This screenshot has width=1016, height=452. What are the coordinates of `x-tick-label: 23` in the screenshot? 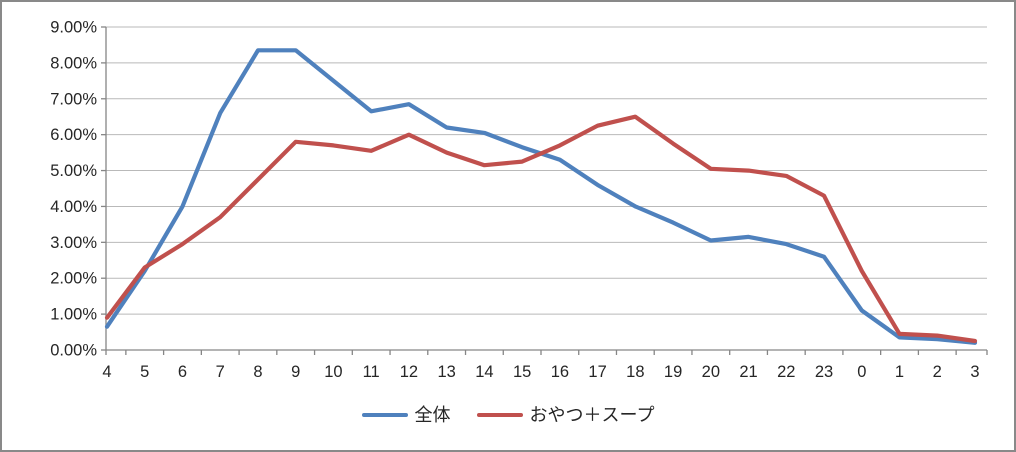 It's located at (824, 372).